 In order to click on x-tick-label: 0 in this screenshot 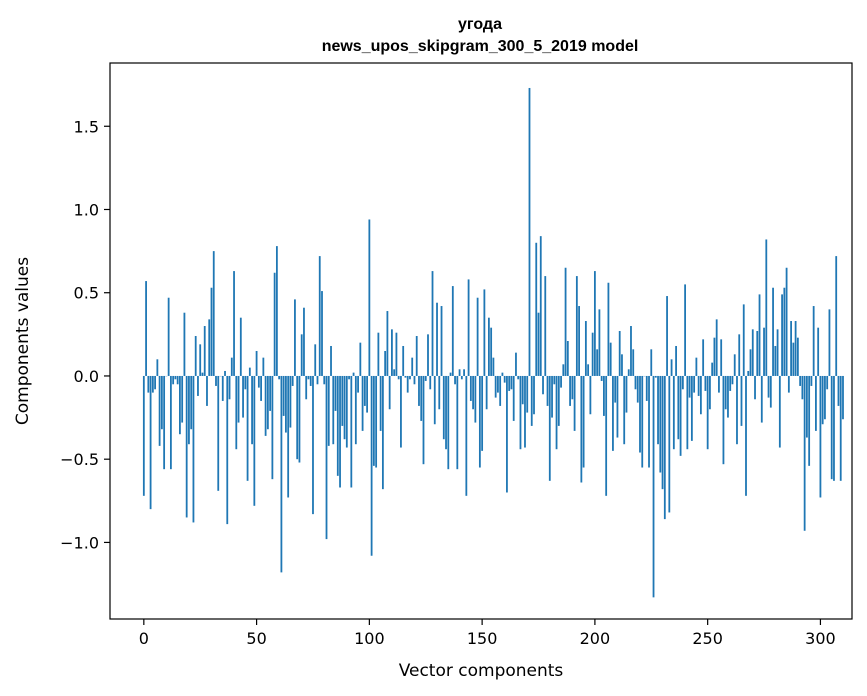, I will do `click(144, 638)`.